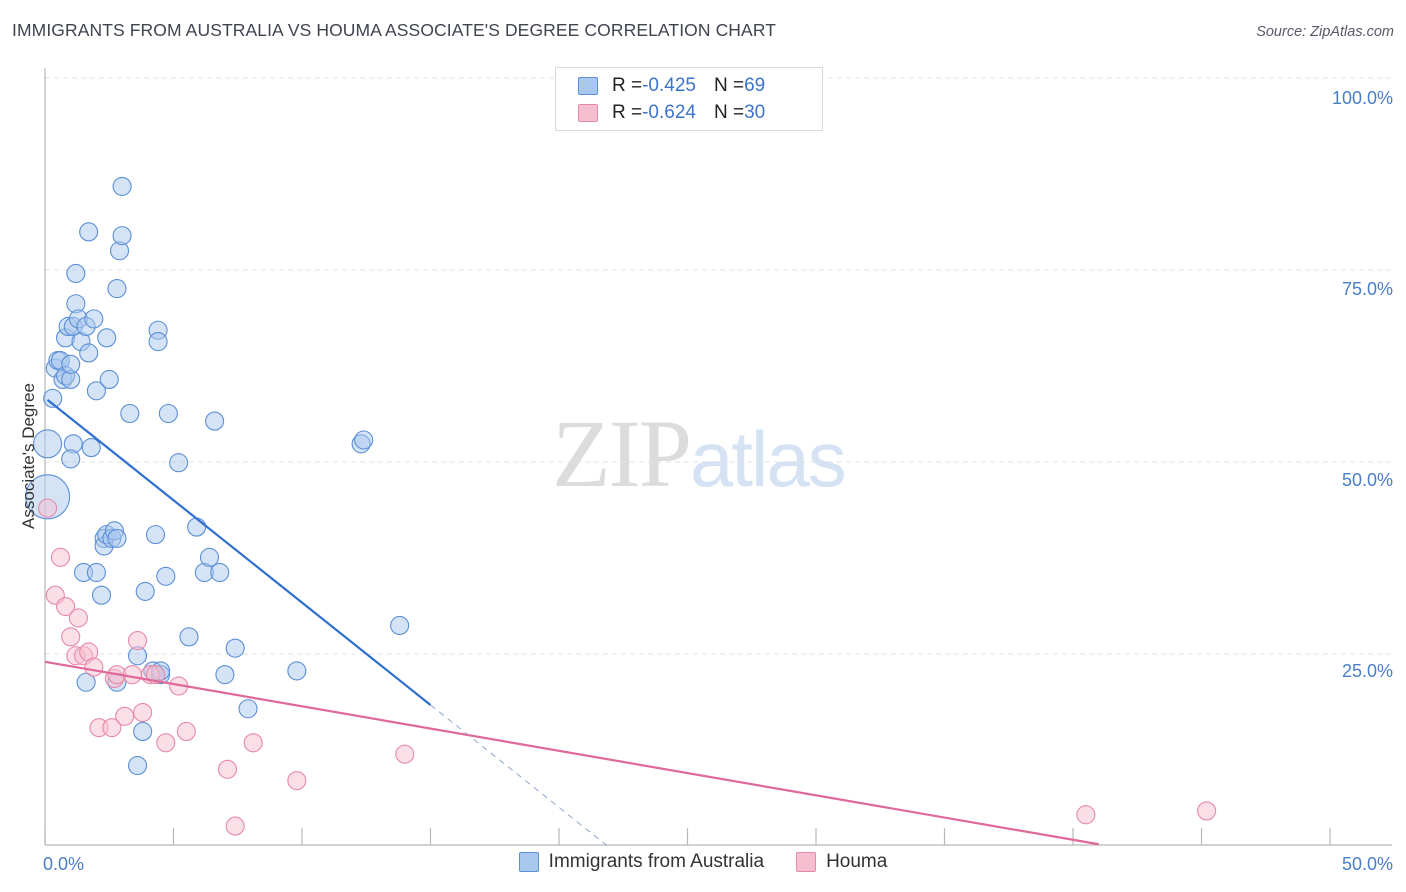 This screenshot has height=892, width=1406. Describe the element at coordinates (1367, 480) in the screenshot. I see `y-tick-label: 50.0%` at that location.